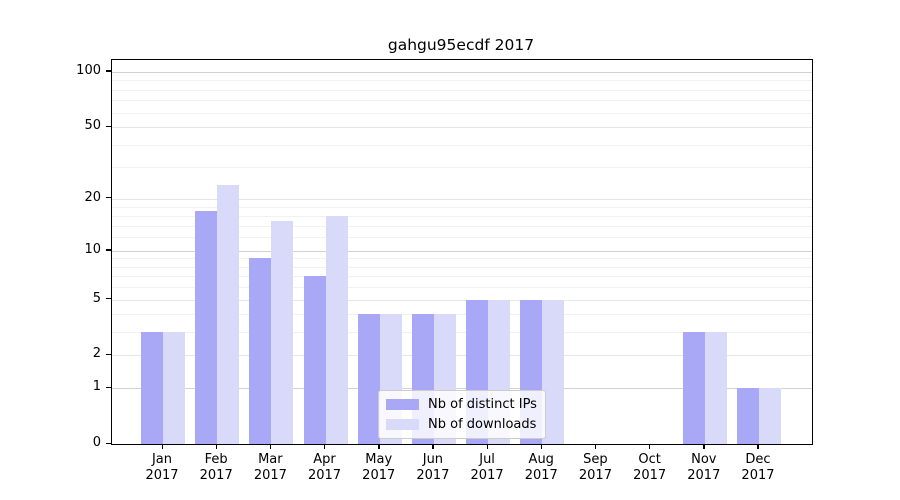 This screenshot has height=500, width=900. Describe the element at coordinates (595, 467) in the screenshot. I see `x-tick-label-sep: Sep 2017` at that location.